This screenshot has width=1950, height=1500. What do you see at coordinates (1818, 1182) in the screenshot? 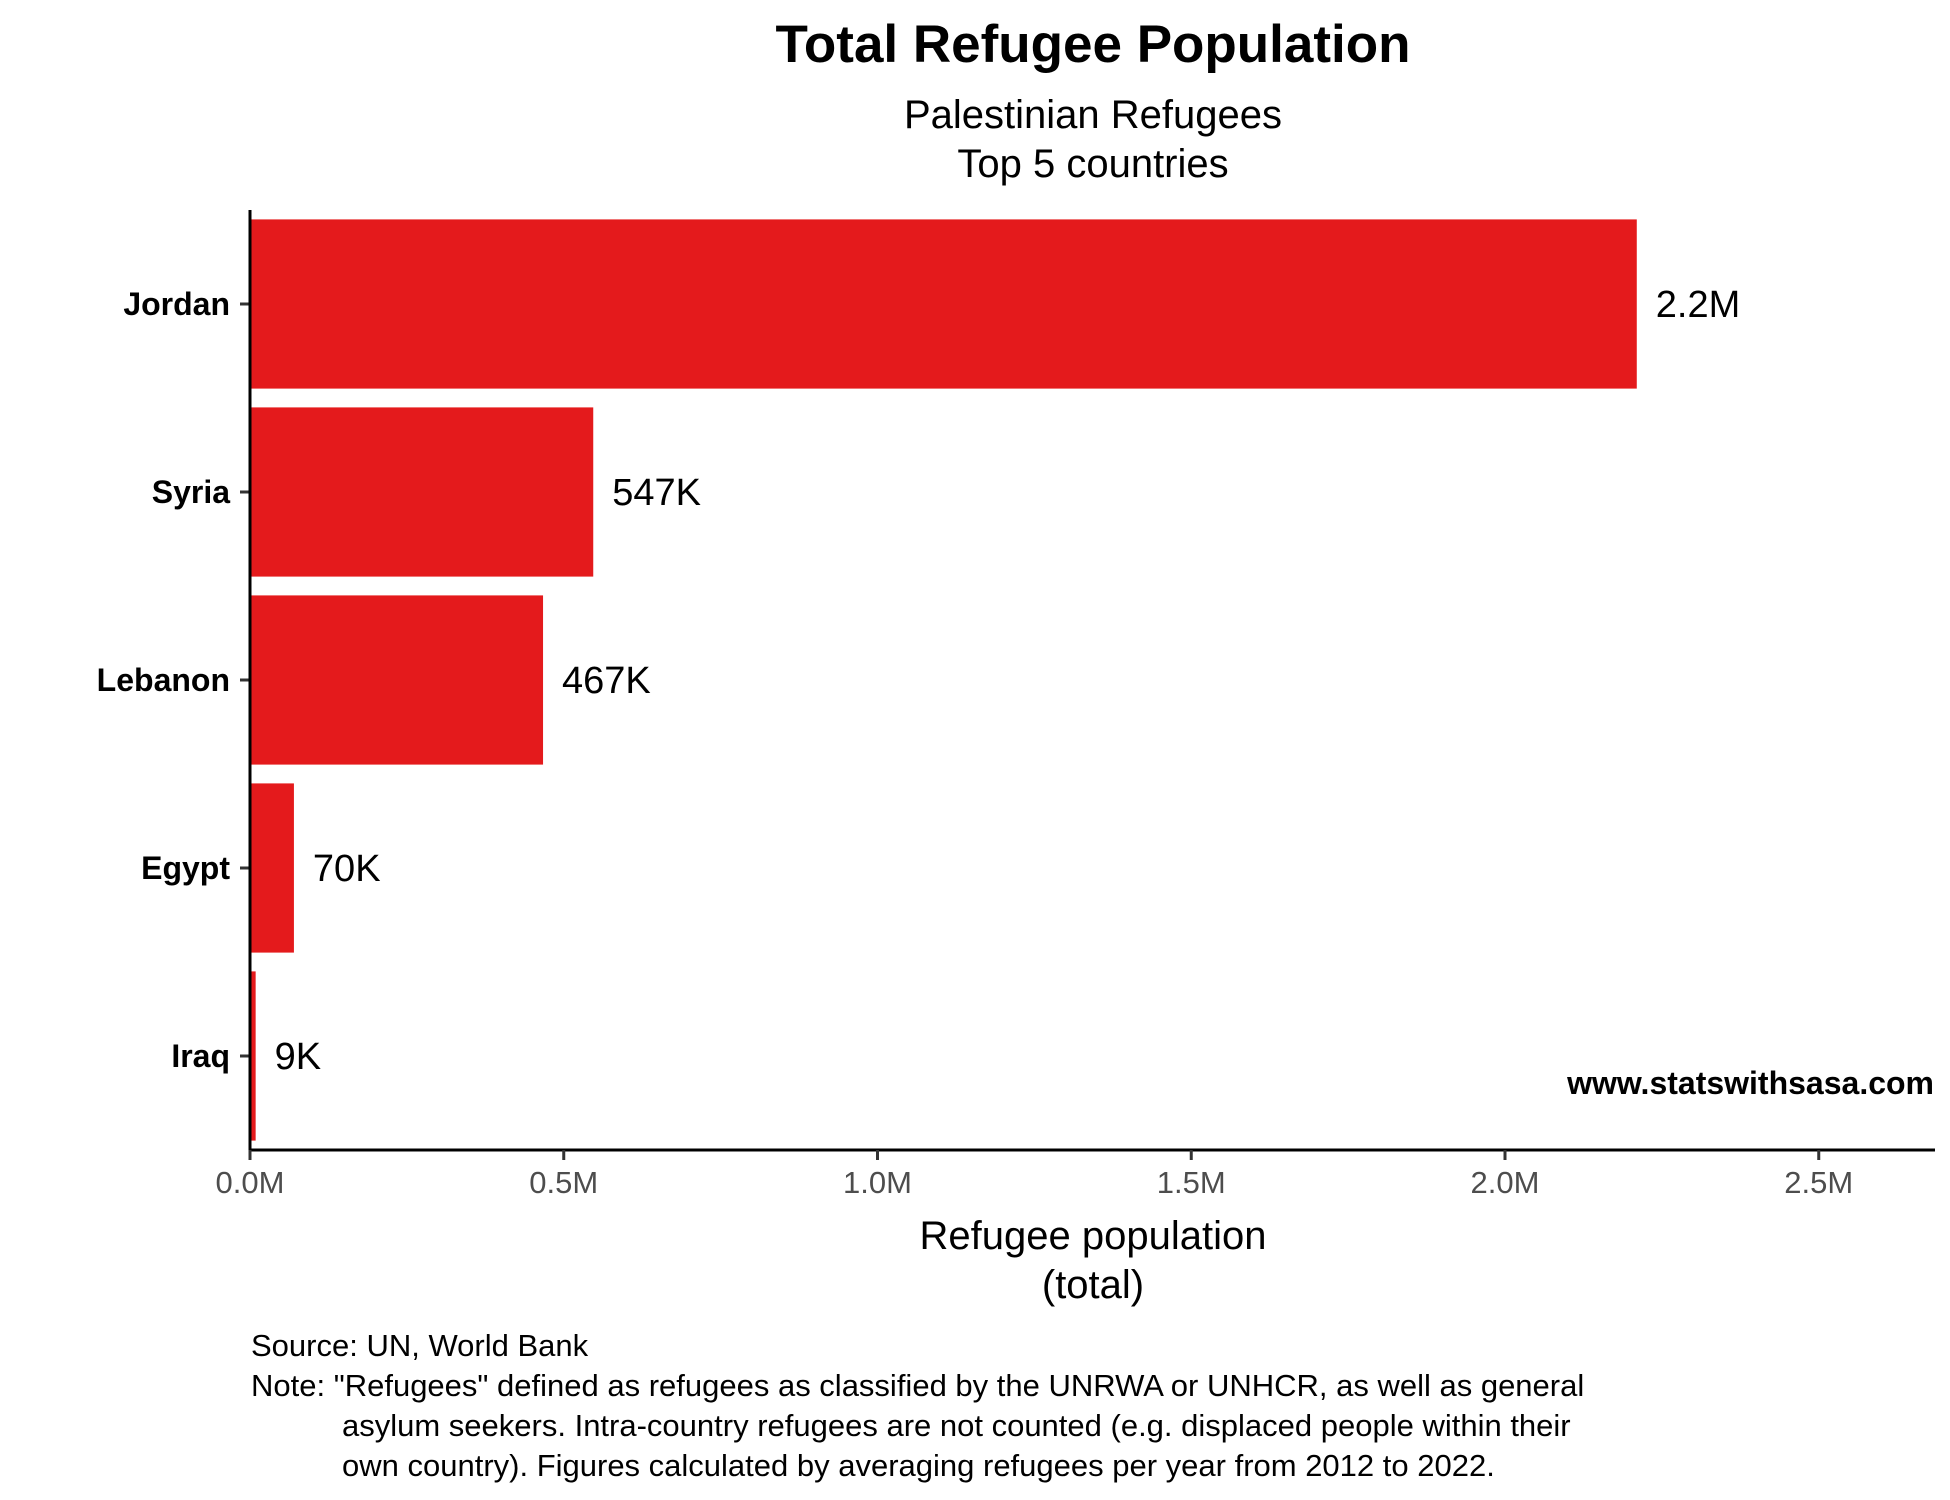
I see `x-tick-label-5: 2.5M` at bounding box center [1818, 1182].